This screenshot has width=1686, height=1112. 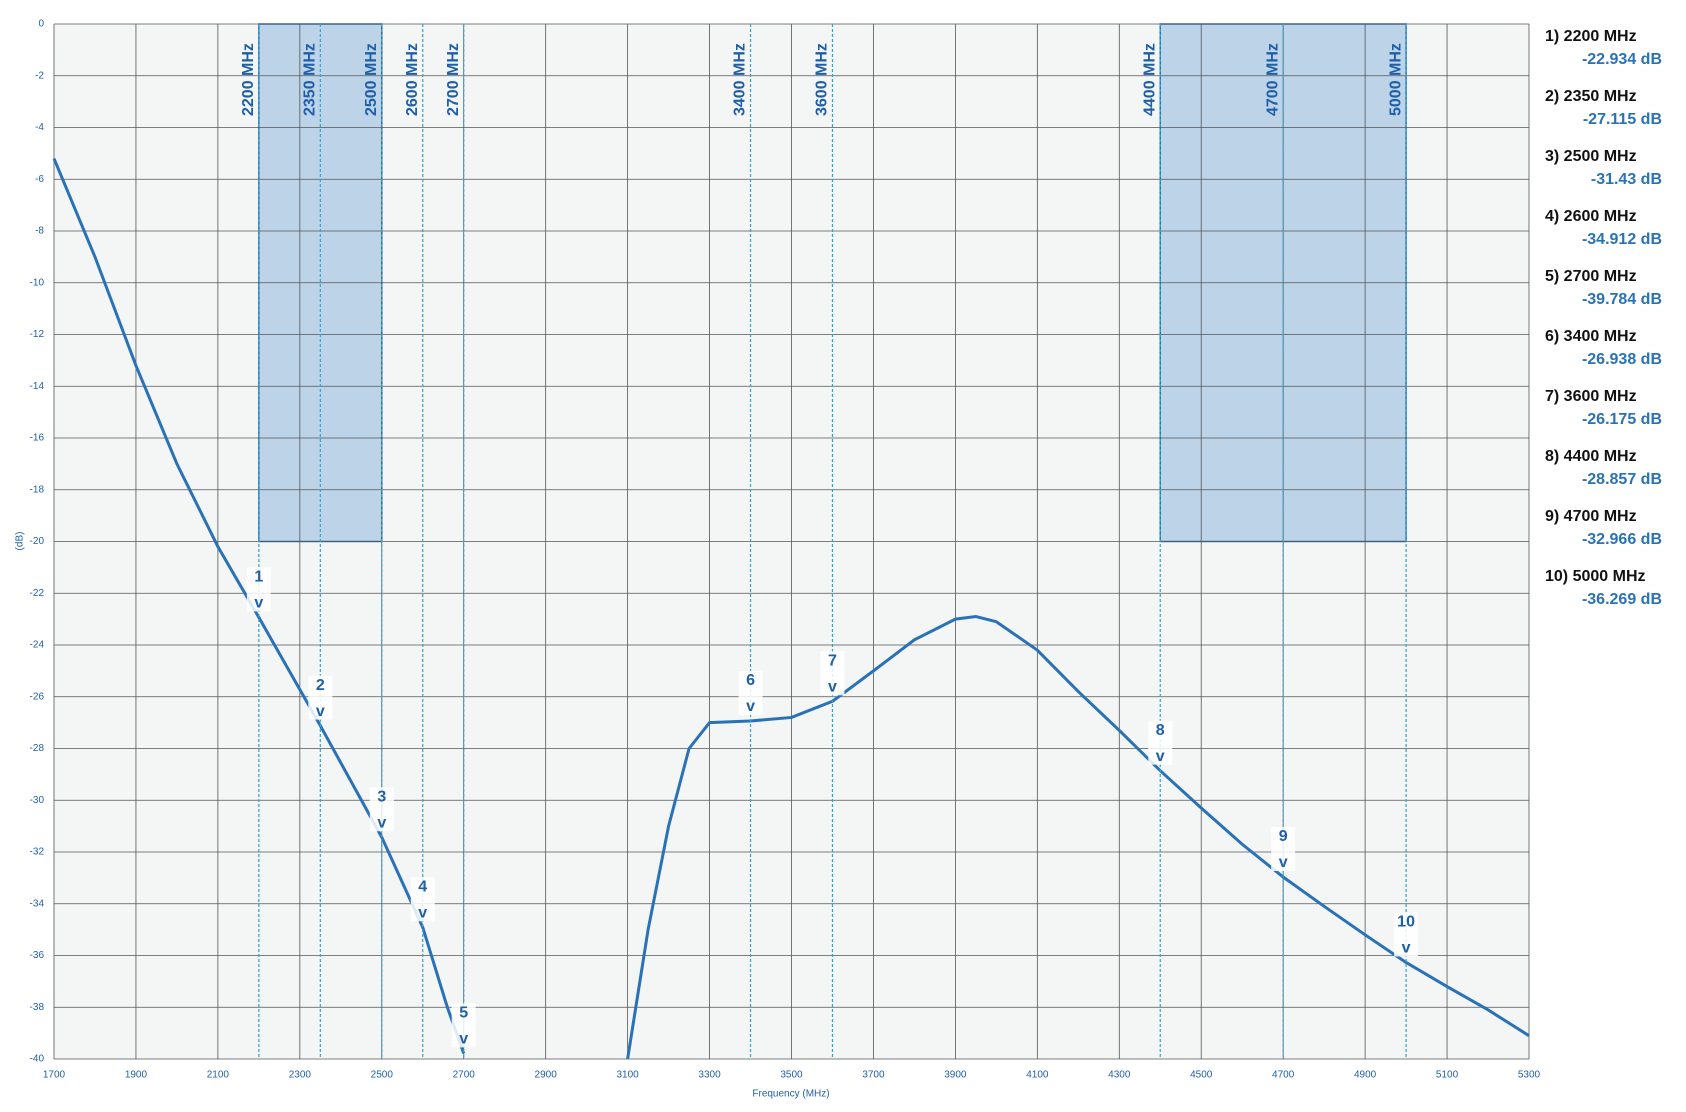 I want to click on legend-entry: 4) 2600 MHz, so click(x=1591, y=216).